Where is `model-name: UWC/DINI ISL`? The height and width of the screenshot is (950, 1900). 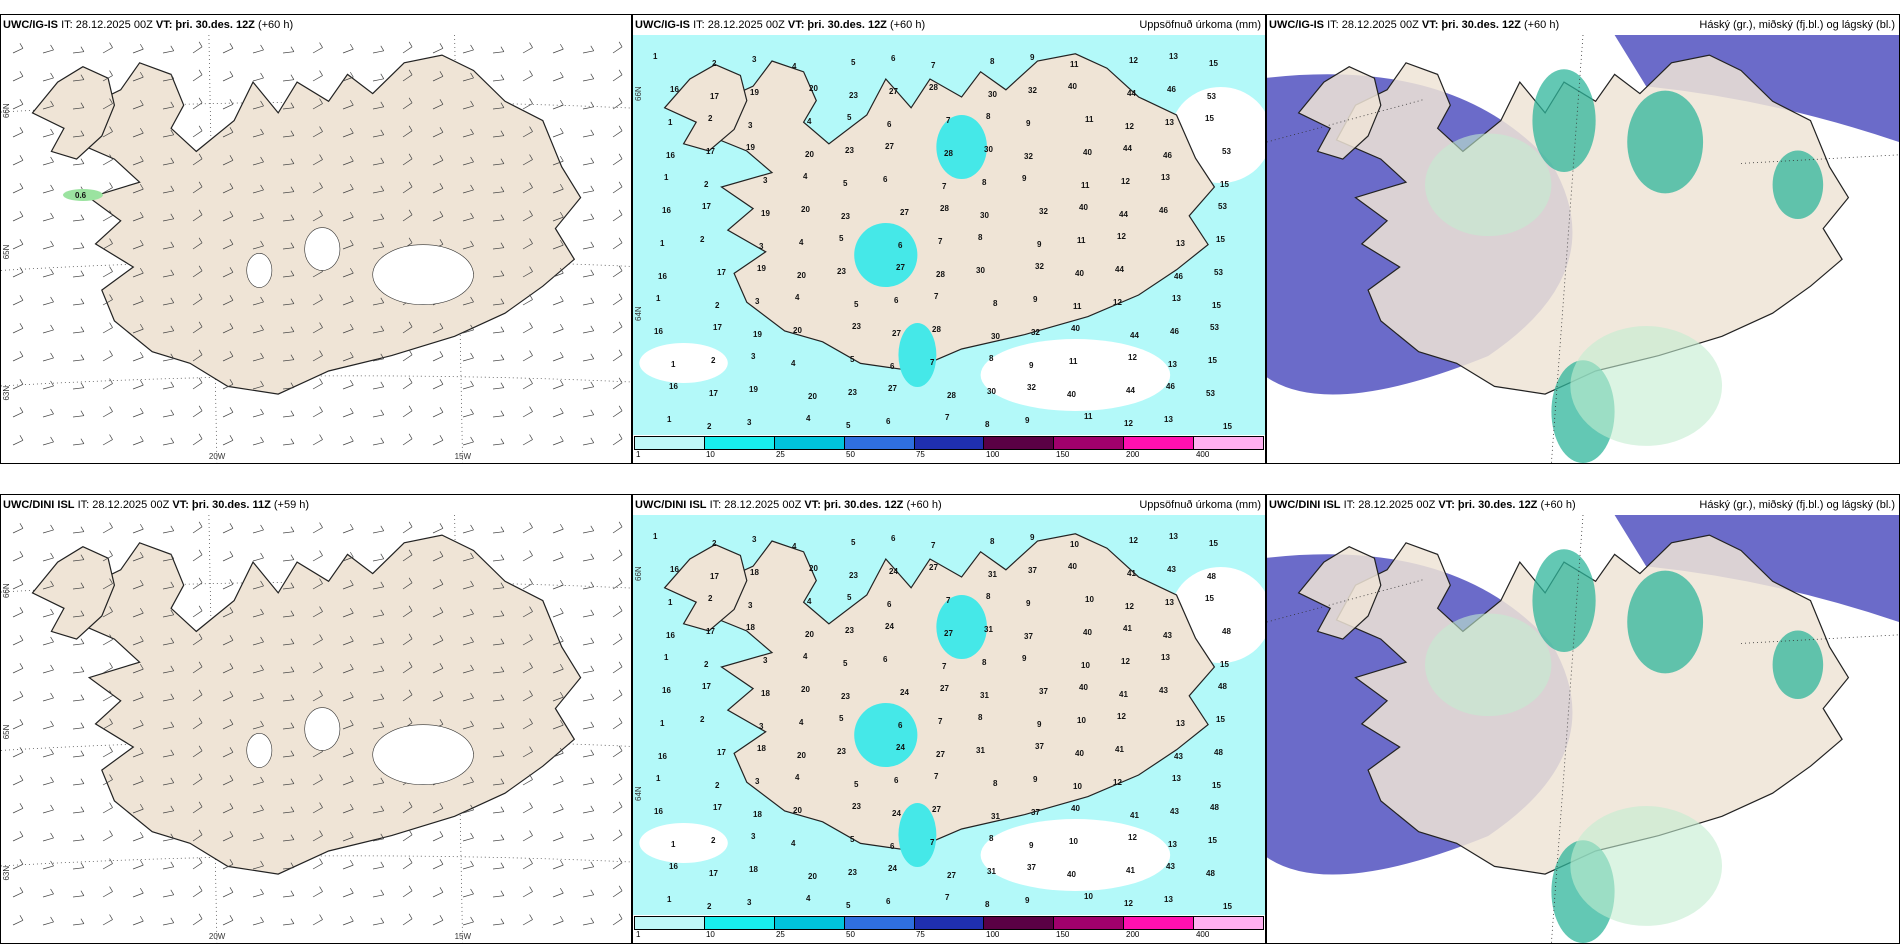 model-name: UWC/DINI ISL is located at coordinates (39, 505).